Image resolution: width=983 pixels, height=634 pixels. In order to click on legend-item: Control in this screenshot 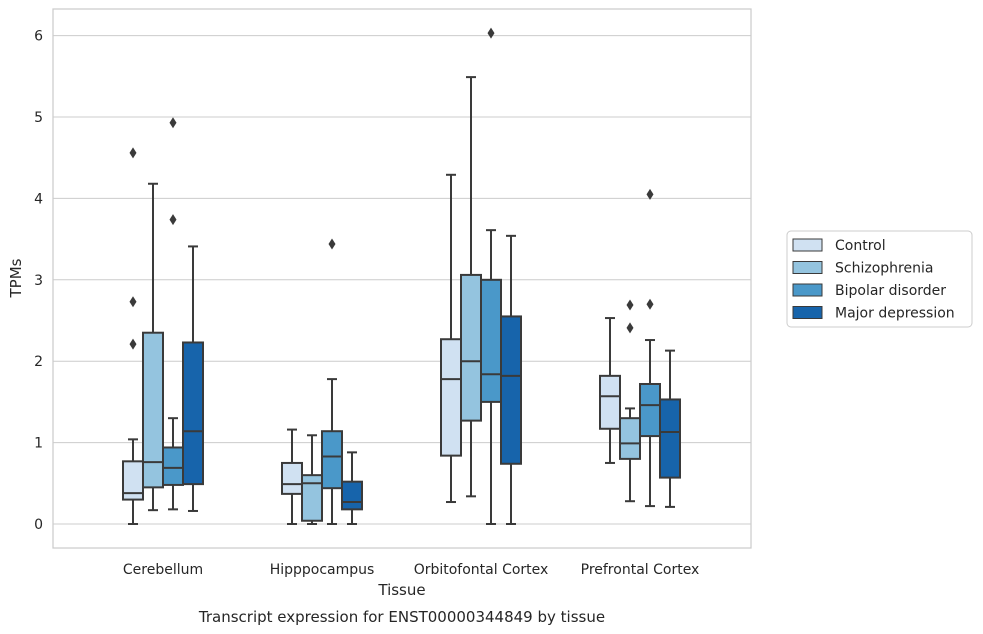, I will do `click(839, 246)`.